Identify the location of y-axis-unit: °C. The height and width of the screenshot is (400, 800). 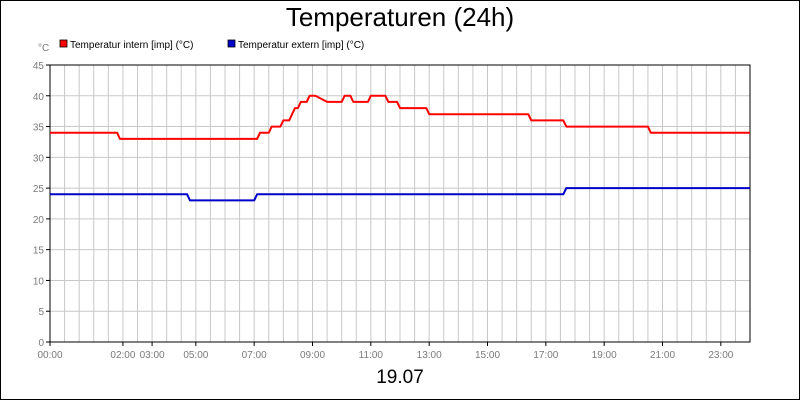
(43, 48).